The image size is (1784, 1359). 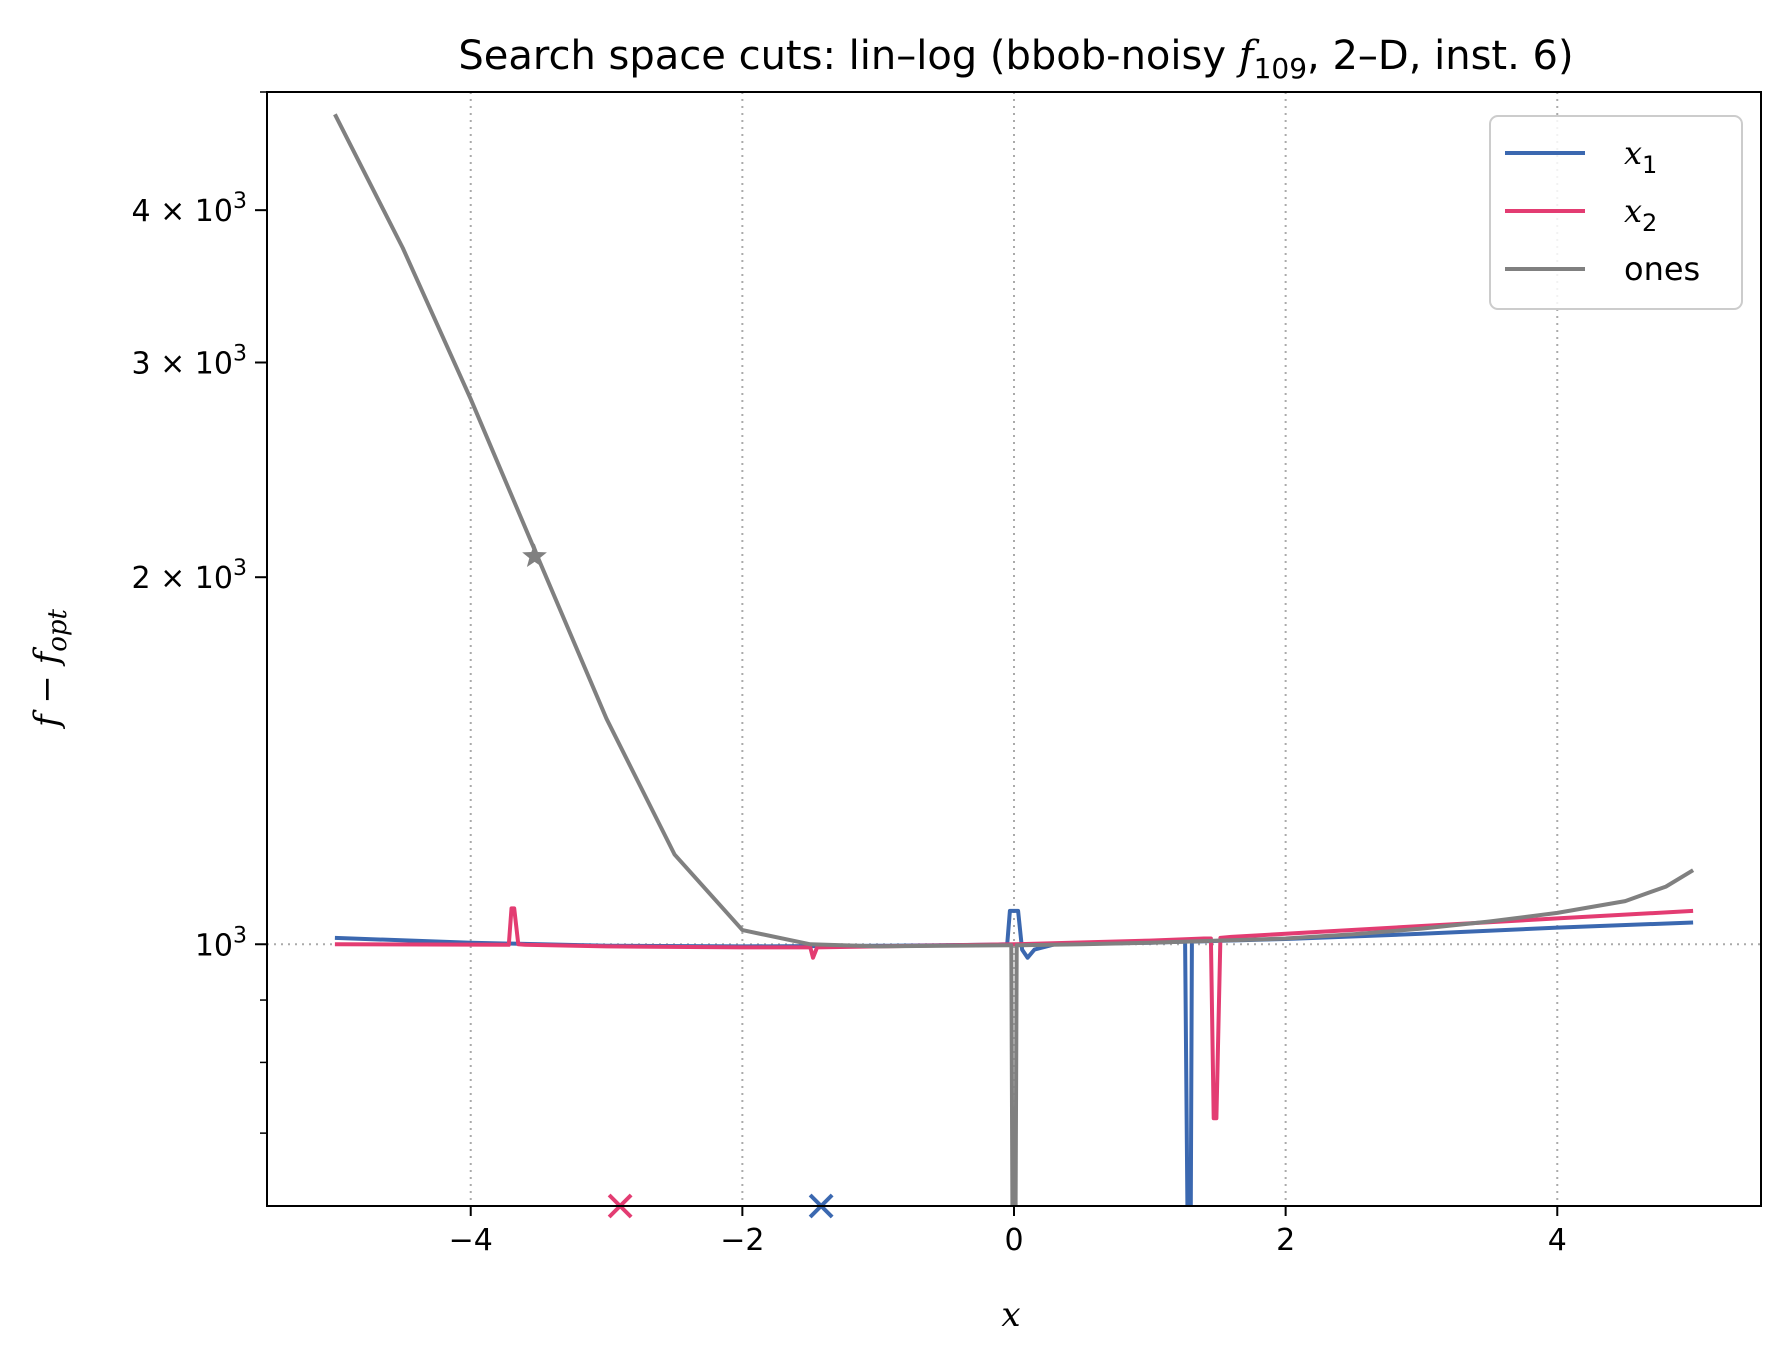 What do you see at coordinates (1662, 269) in the screenshot?
I see `legend-label-2: ones` at bounding box center [1662, 269].